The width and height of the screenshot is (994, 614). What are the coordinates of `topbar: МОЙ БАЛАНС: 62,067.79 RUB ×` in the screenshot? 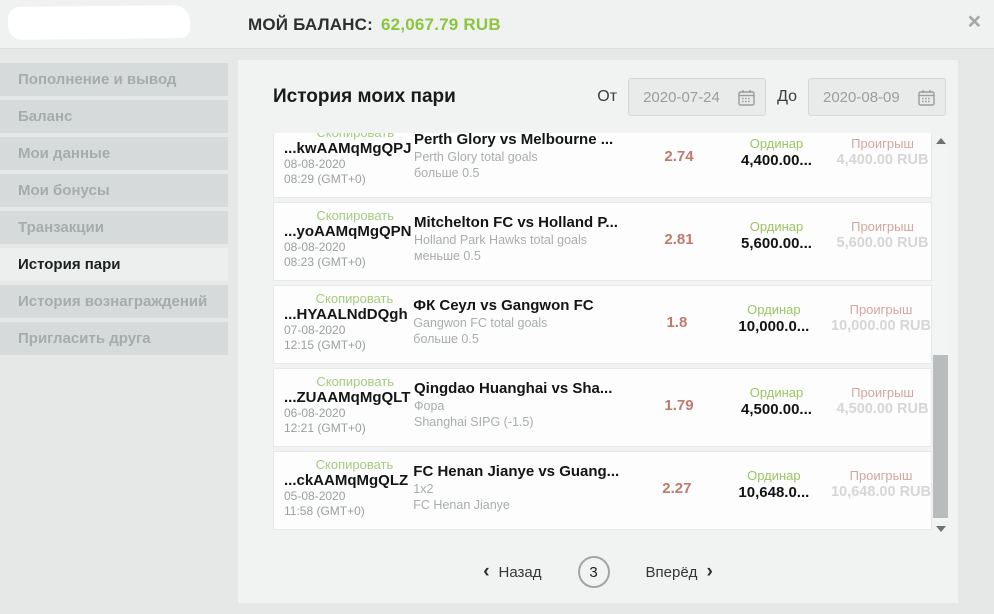 It's located at (497, 24).